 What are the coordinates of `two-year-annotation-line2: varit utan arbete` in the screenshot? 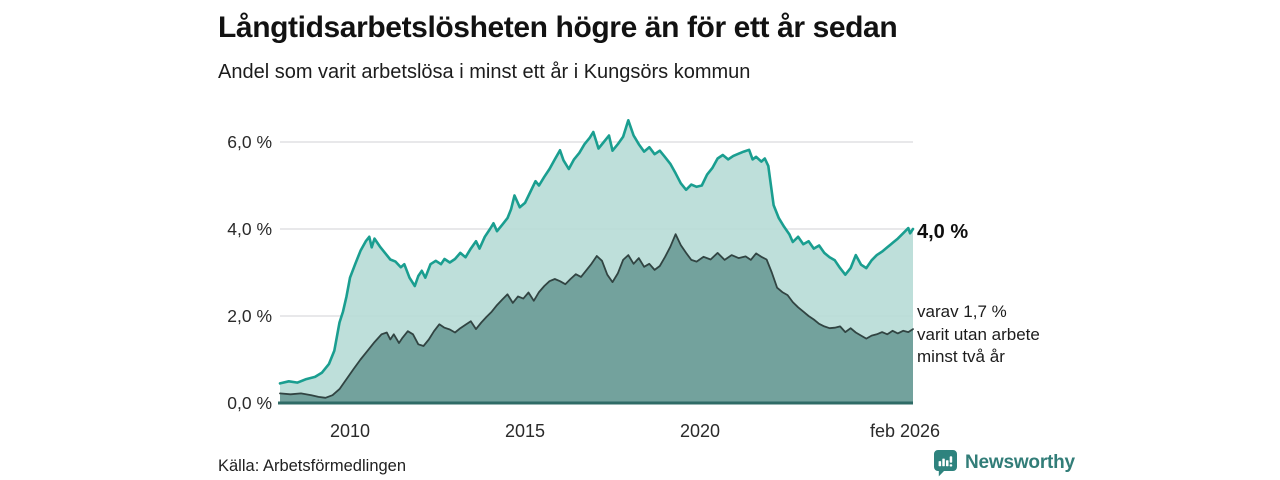 It's located at (978, 334).